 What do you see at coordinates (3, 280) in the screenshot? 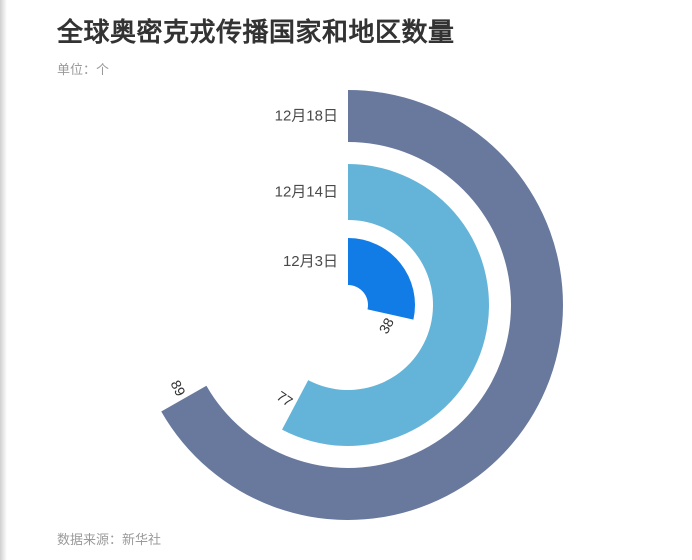
I see `page-edge-shadow` at bounding box center [3, 280].